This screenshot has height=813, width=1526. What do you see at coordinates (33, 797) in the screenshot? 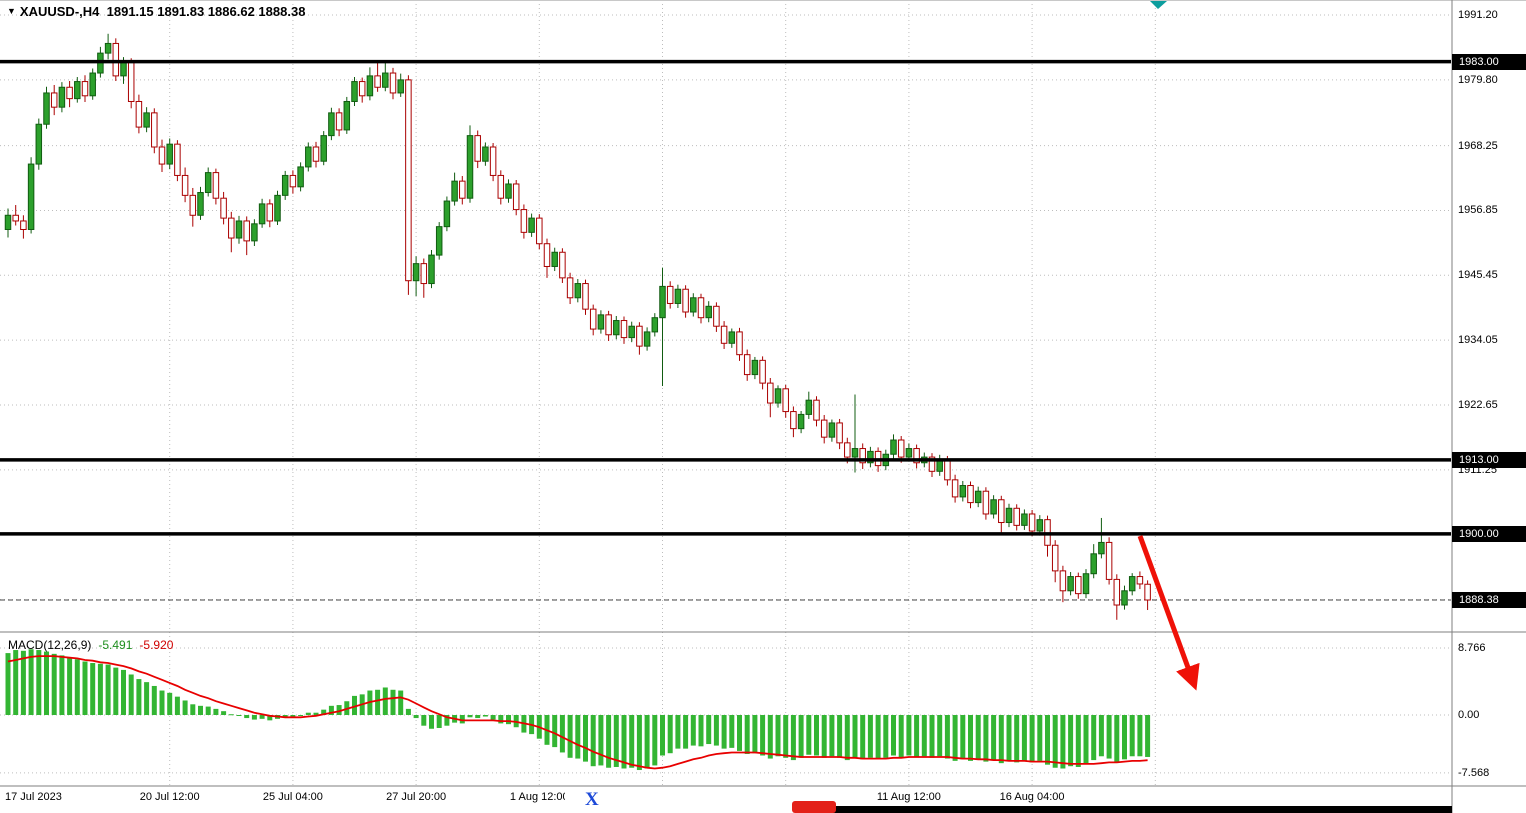
I see `time-axis-label: 17 Jul 2023` at bounding box center [33, 797].